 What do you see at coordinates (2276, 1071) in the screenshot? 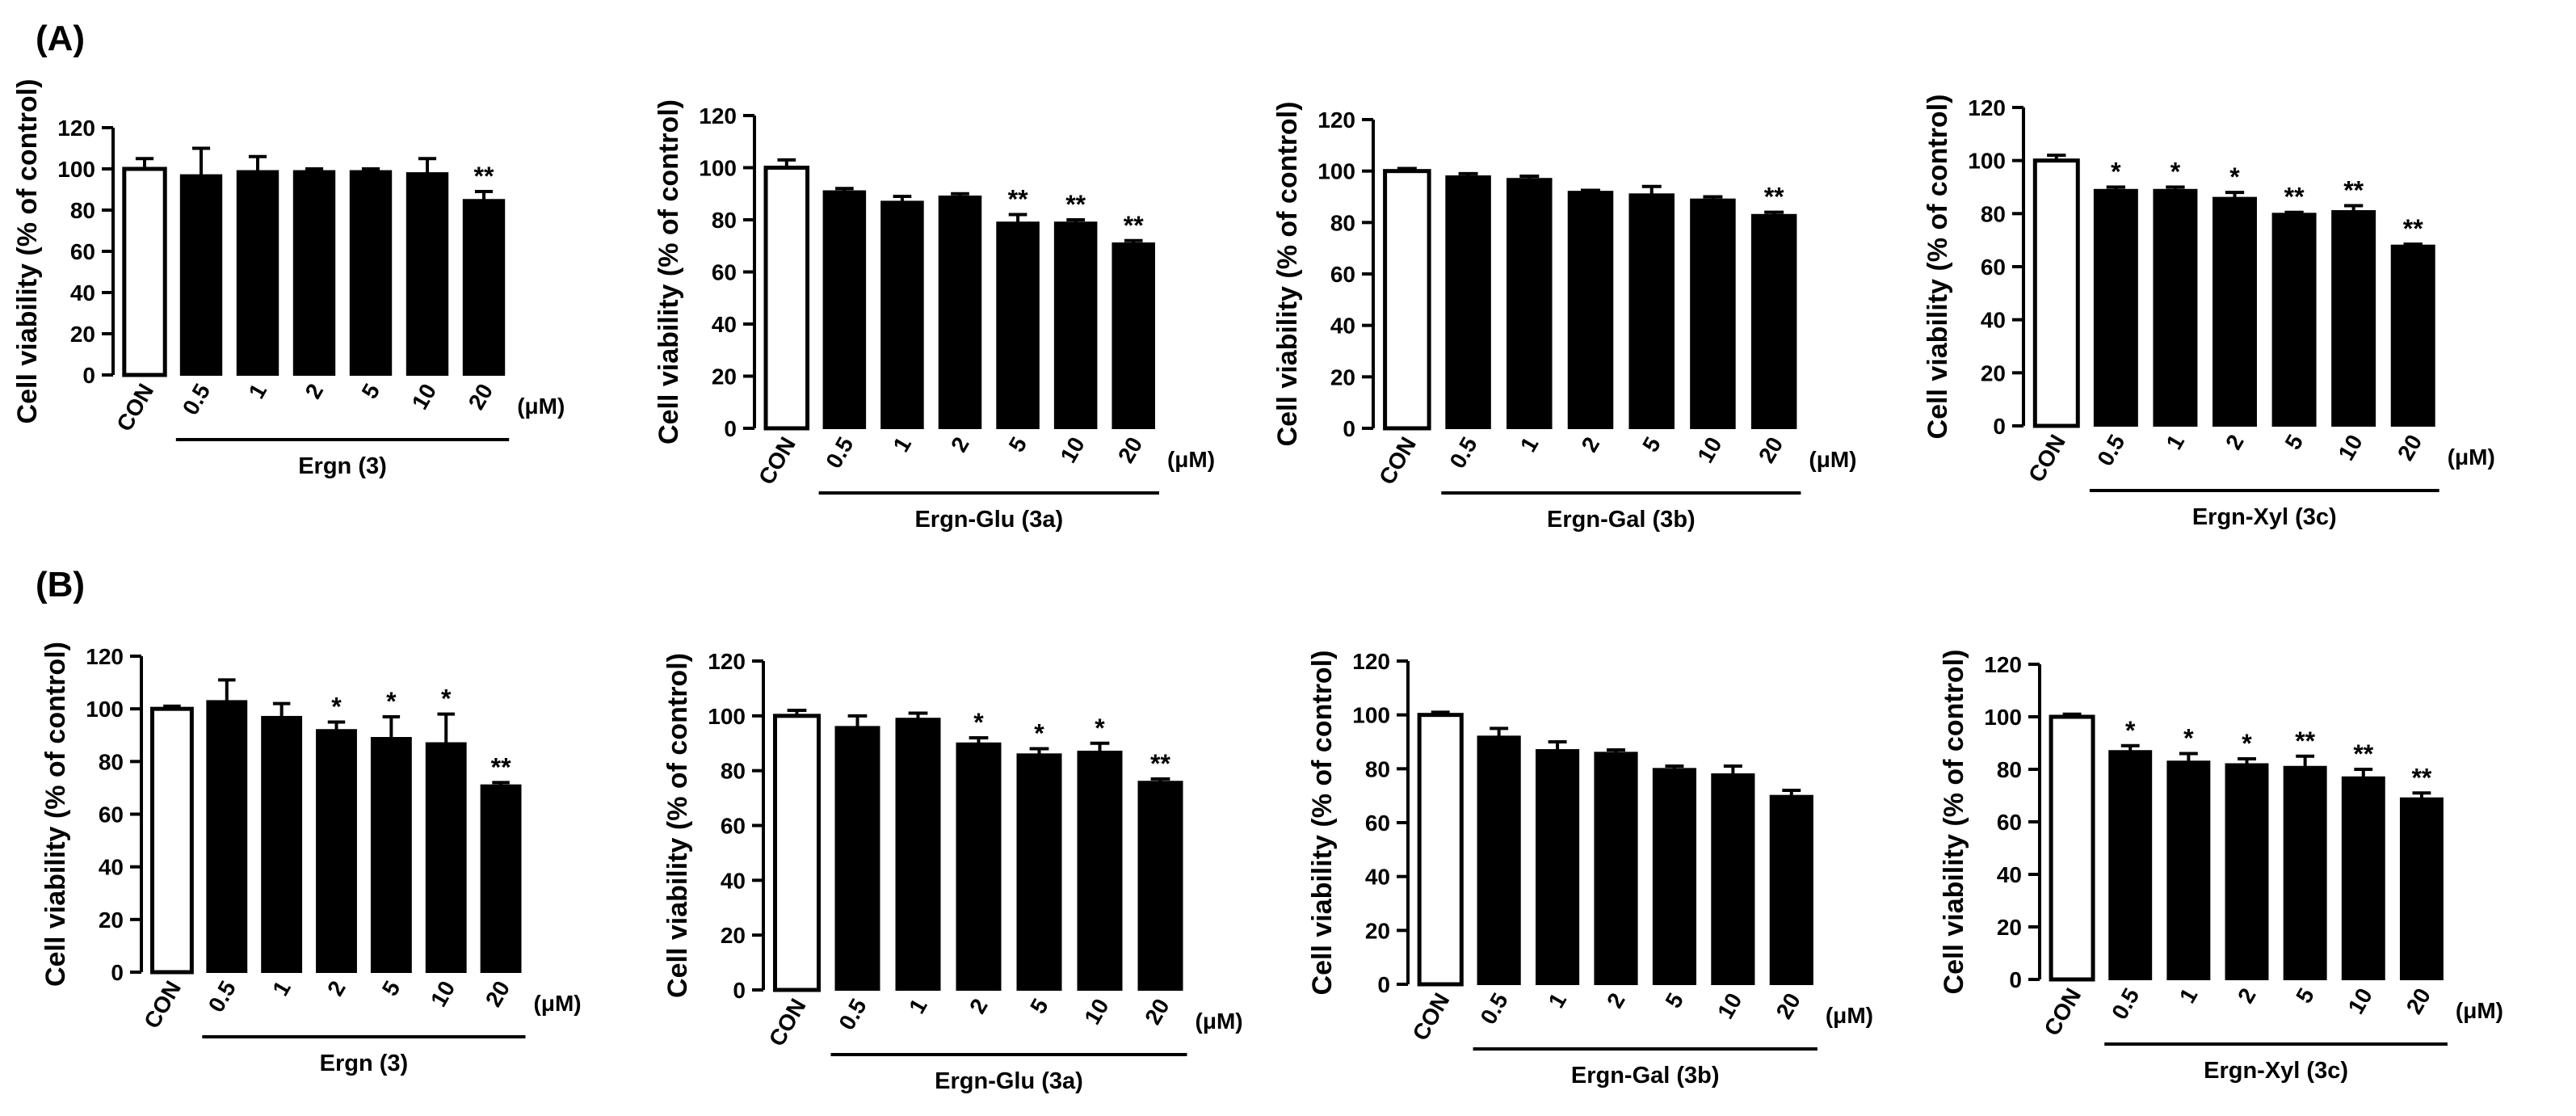
I see `group-label: Ergn-Xyl (3c)` at bounding box center [2276, 1071].